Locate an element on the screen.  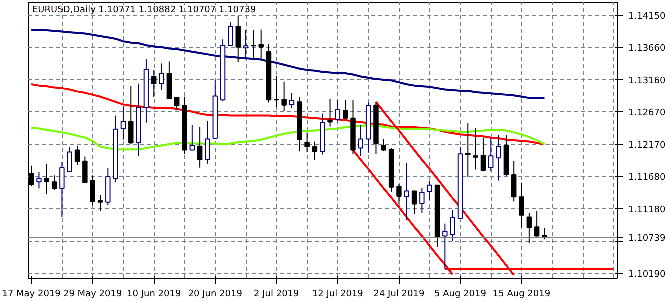
y-tick-label: 1.11680 is located at coordinates (647, 177).